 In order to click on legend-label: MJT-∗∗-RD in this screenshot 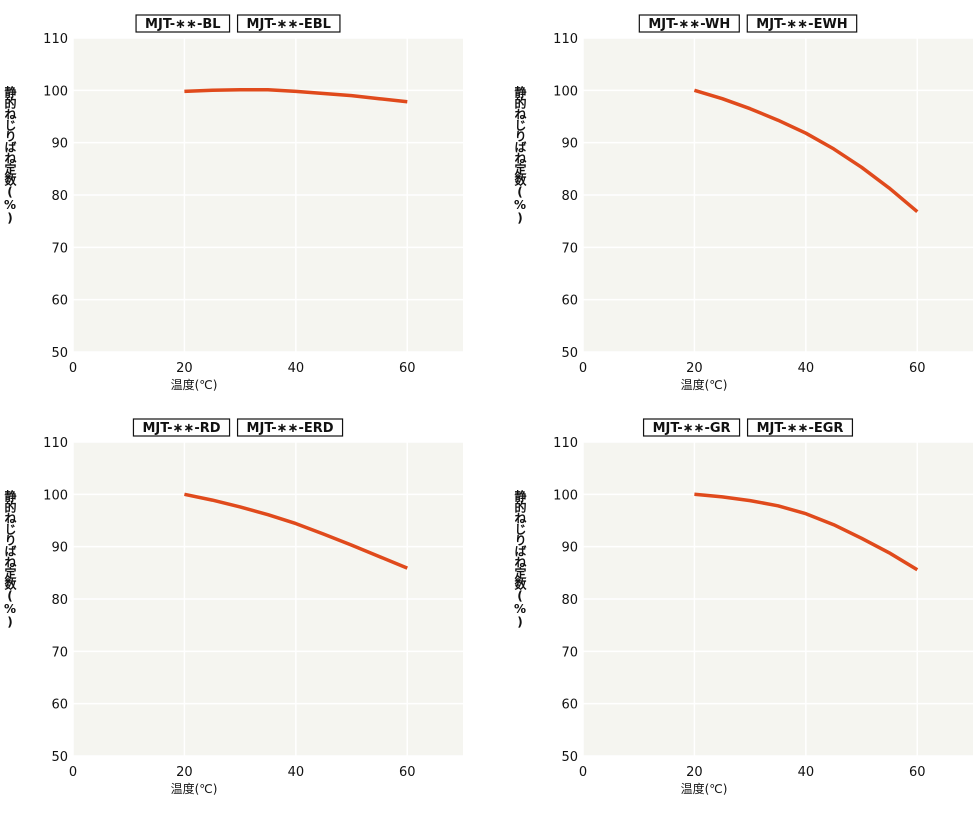, I will do `click(181, 428)`.